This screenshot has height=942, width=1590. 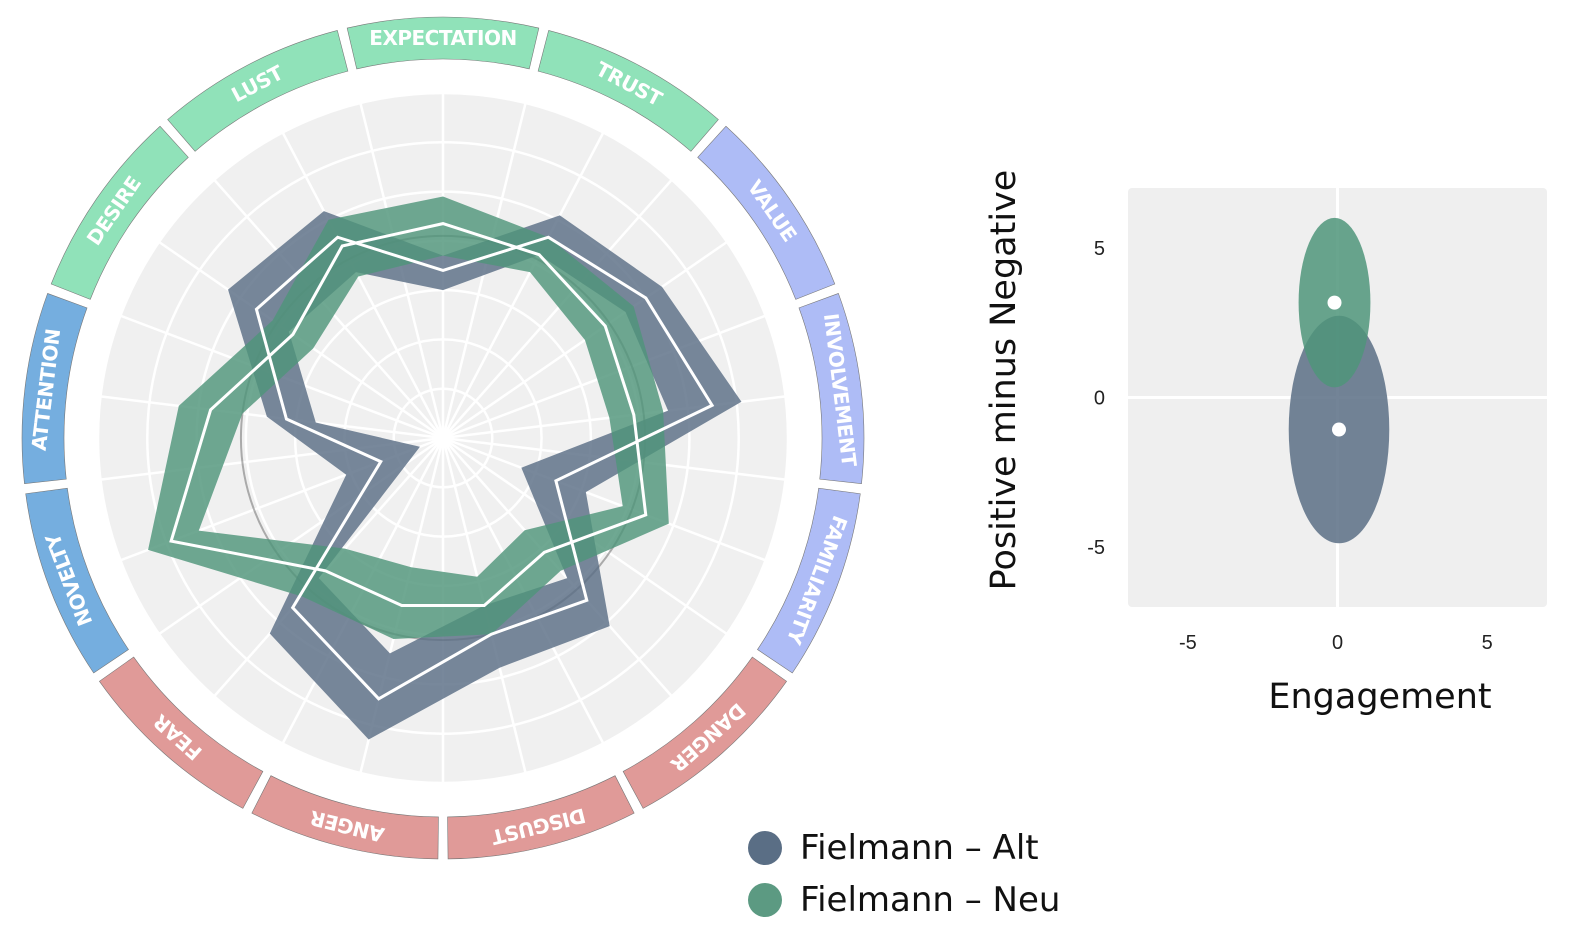 I want to click on point-alt, so click(x=1338, y=429).